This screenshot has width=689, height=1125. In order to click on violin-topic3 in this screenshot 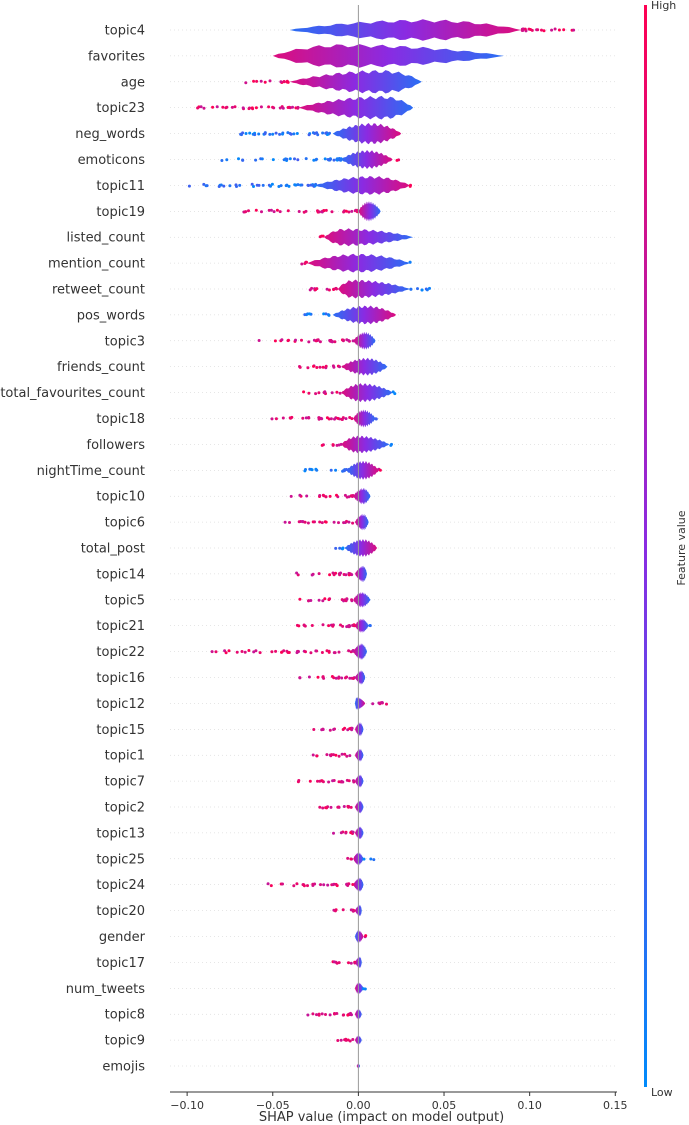, I will do `click(364, 341)`.